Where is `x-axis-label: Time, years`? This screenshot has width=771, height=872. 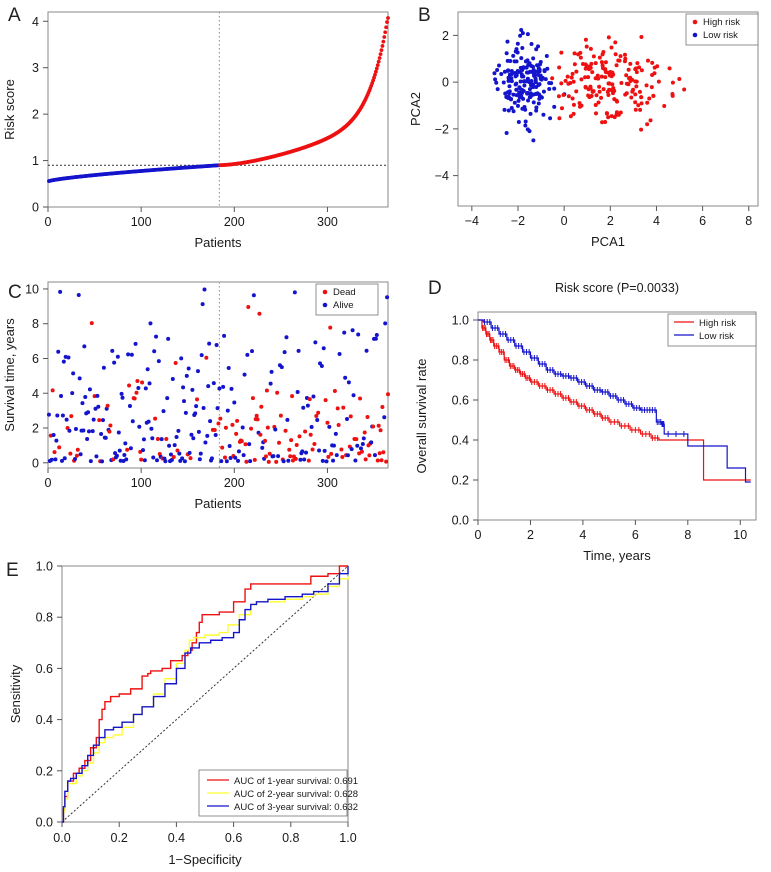 x-axis-label: Time, years is located at coordinates (617, 555).